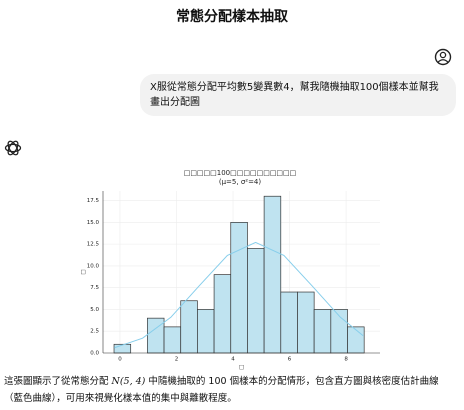 The height and width of the screenshot is (410, 464). I want to click on chart-title: □□□□□100□□□□□□□□□□, so click(240, 173).